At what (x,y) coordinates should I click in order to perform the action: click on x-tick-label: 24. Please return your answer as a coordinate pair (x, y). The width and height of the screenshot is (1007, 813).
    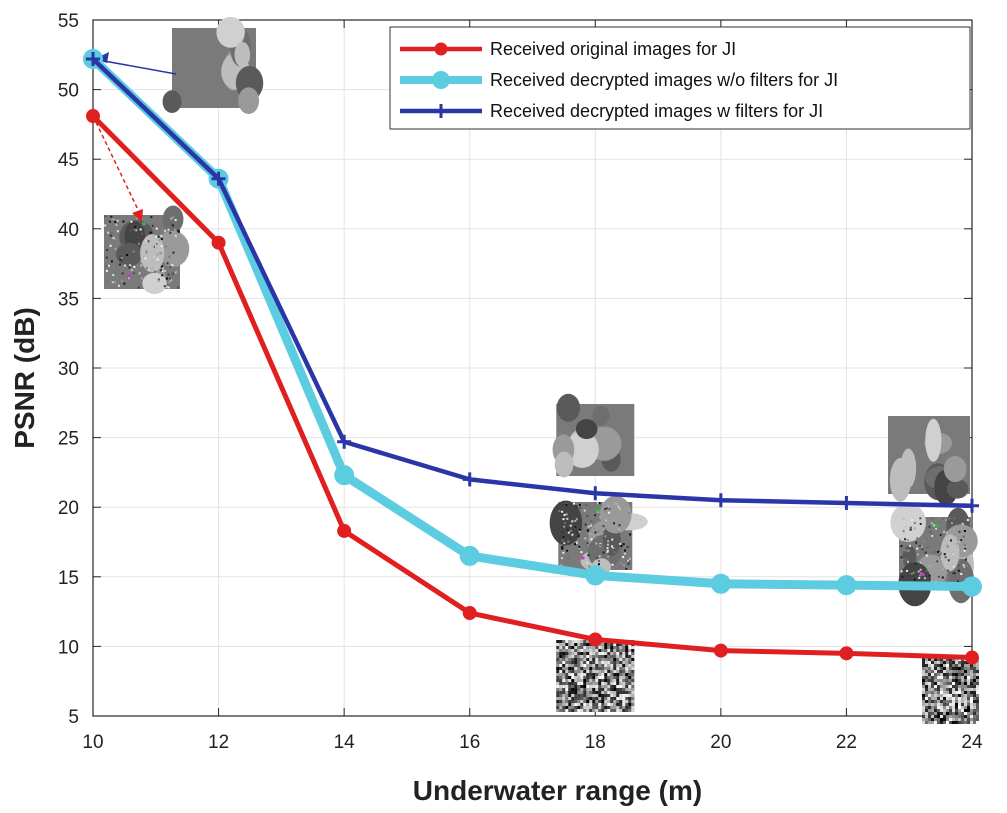
    Looking at the image, I should click on (972, 742).